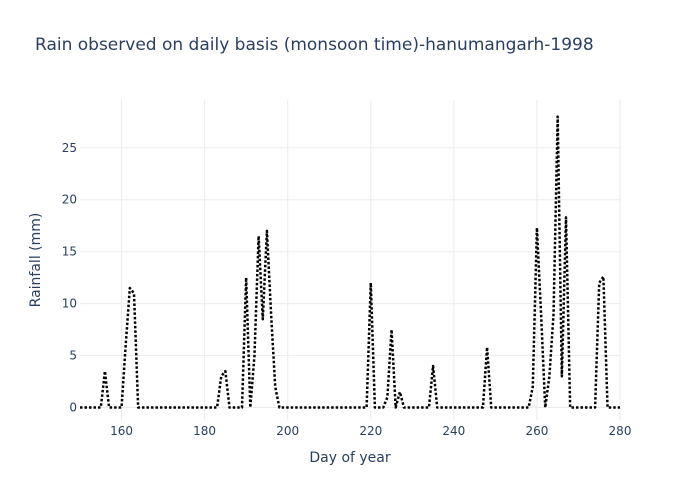  I want to click on y-tick-label: 20, so click(69, 200).